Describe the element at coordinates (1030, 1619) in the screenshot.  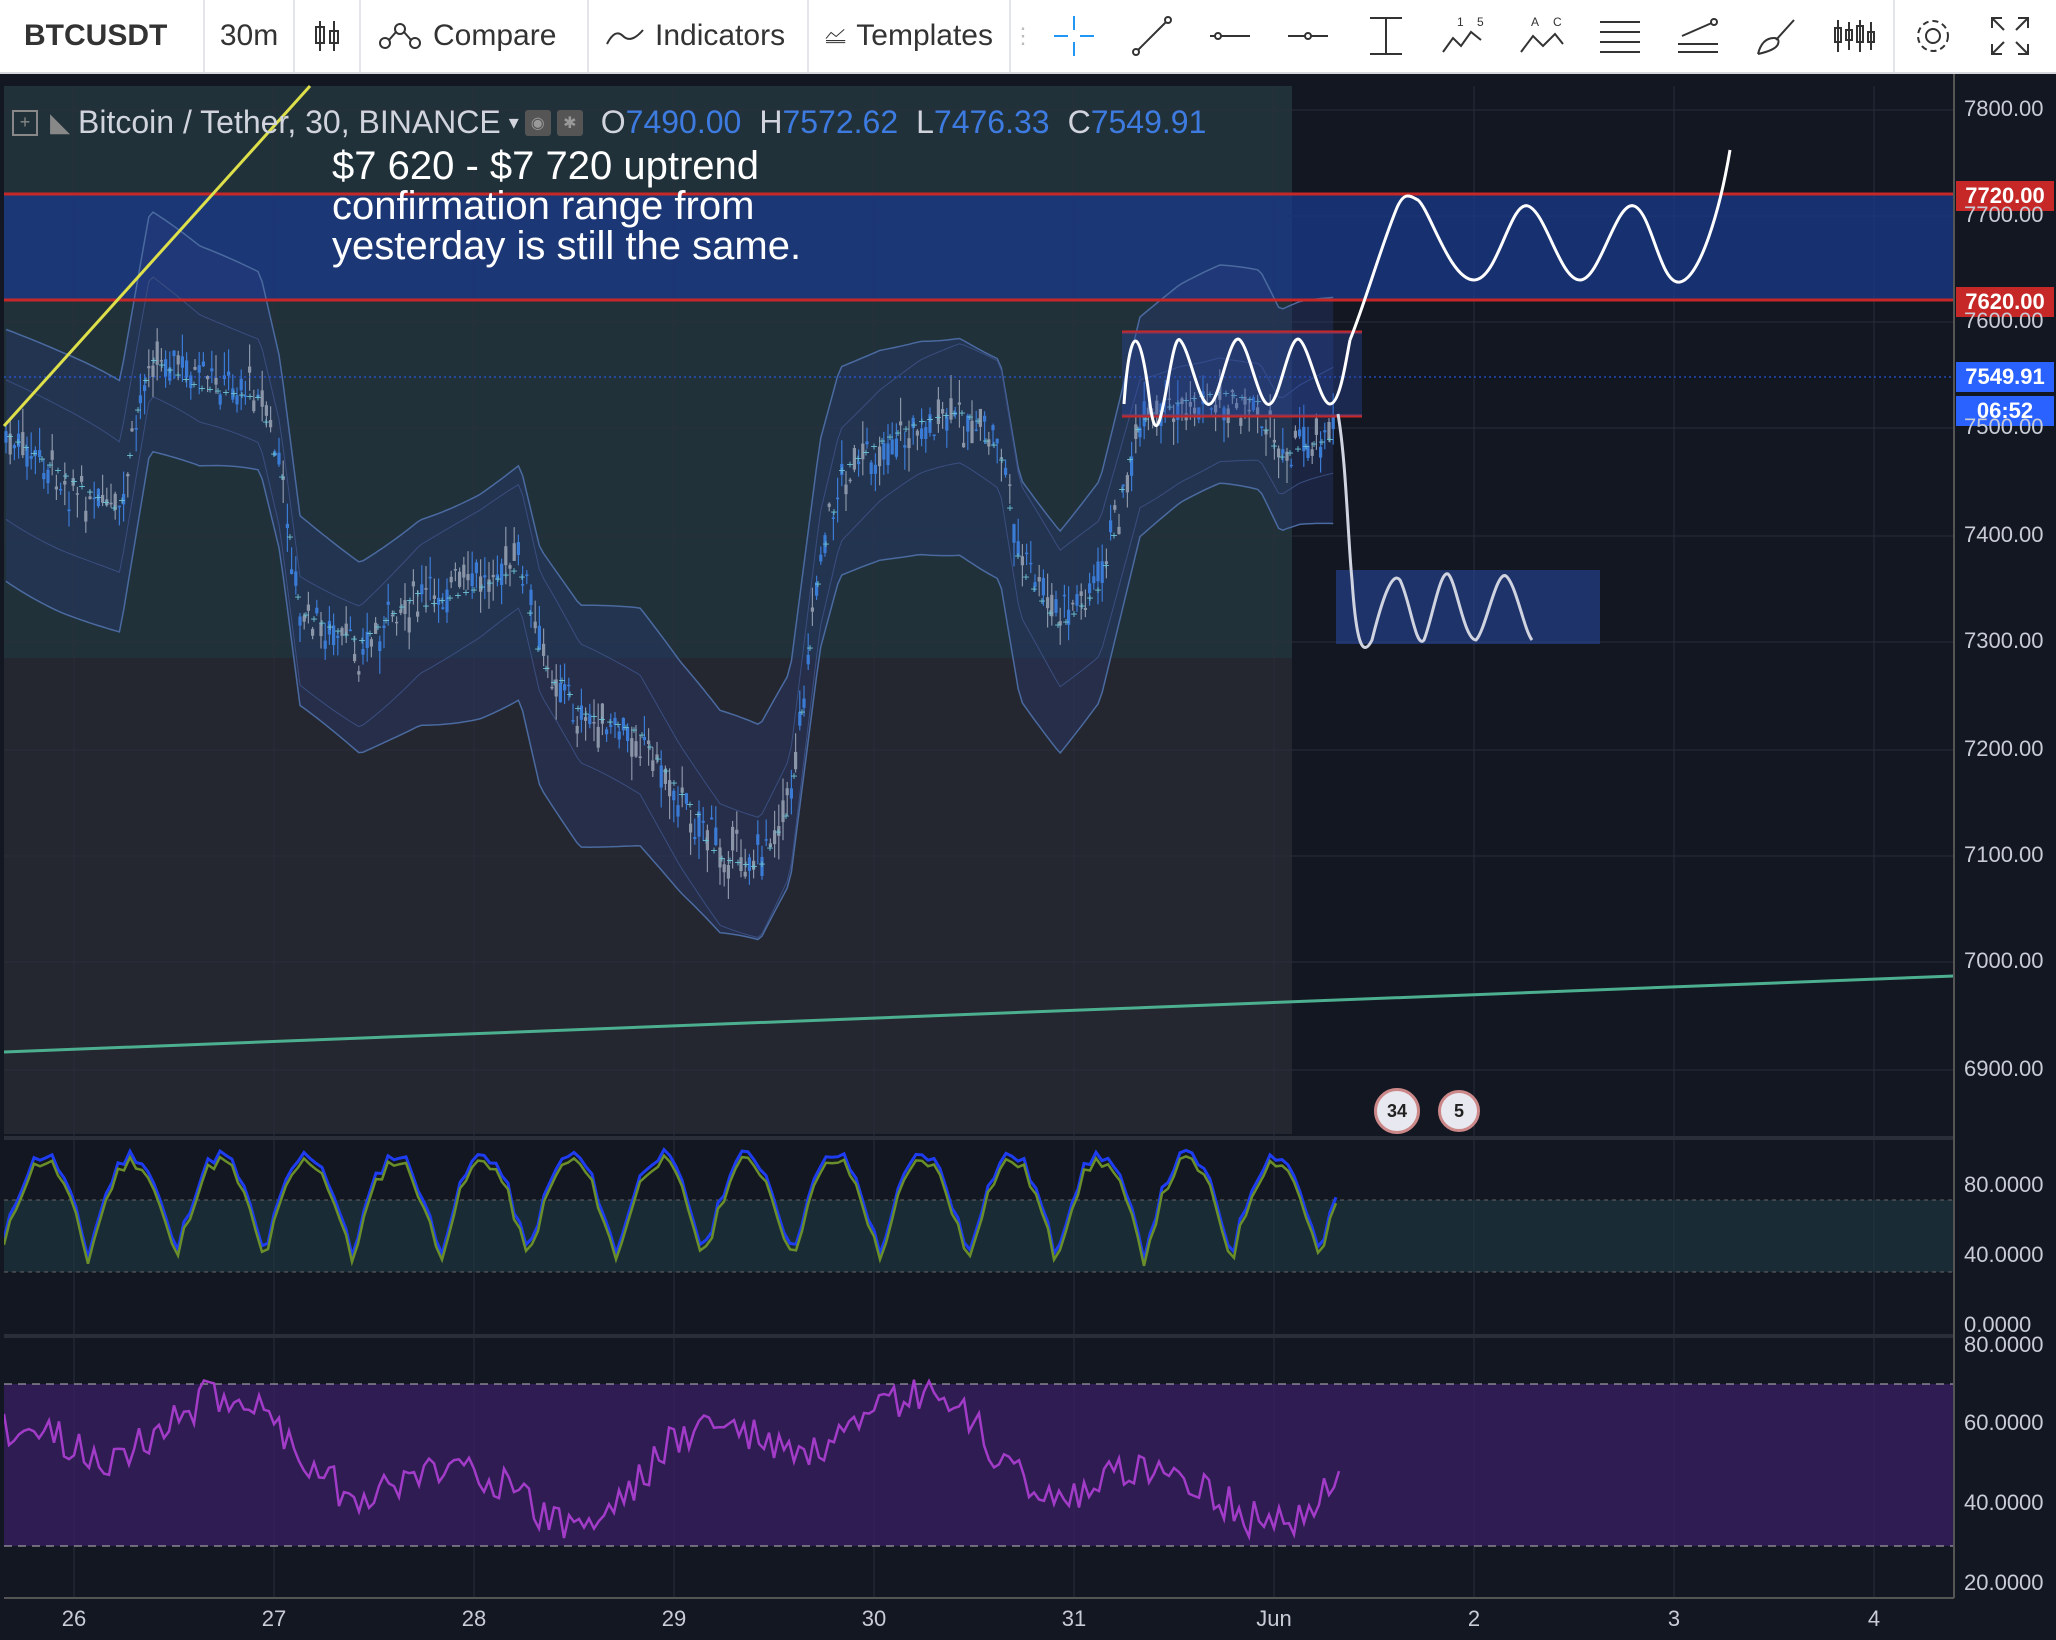
I see `time-axis-bg` at that location.